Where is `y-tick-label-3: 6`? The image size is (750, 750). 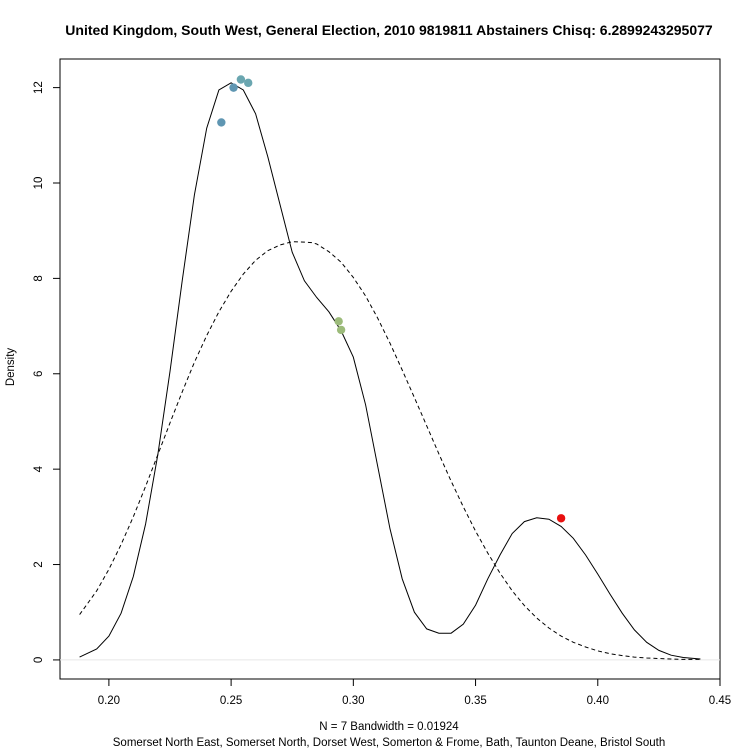
y-tick-label-3: 6 is located at coordinates (39, 374).